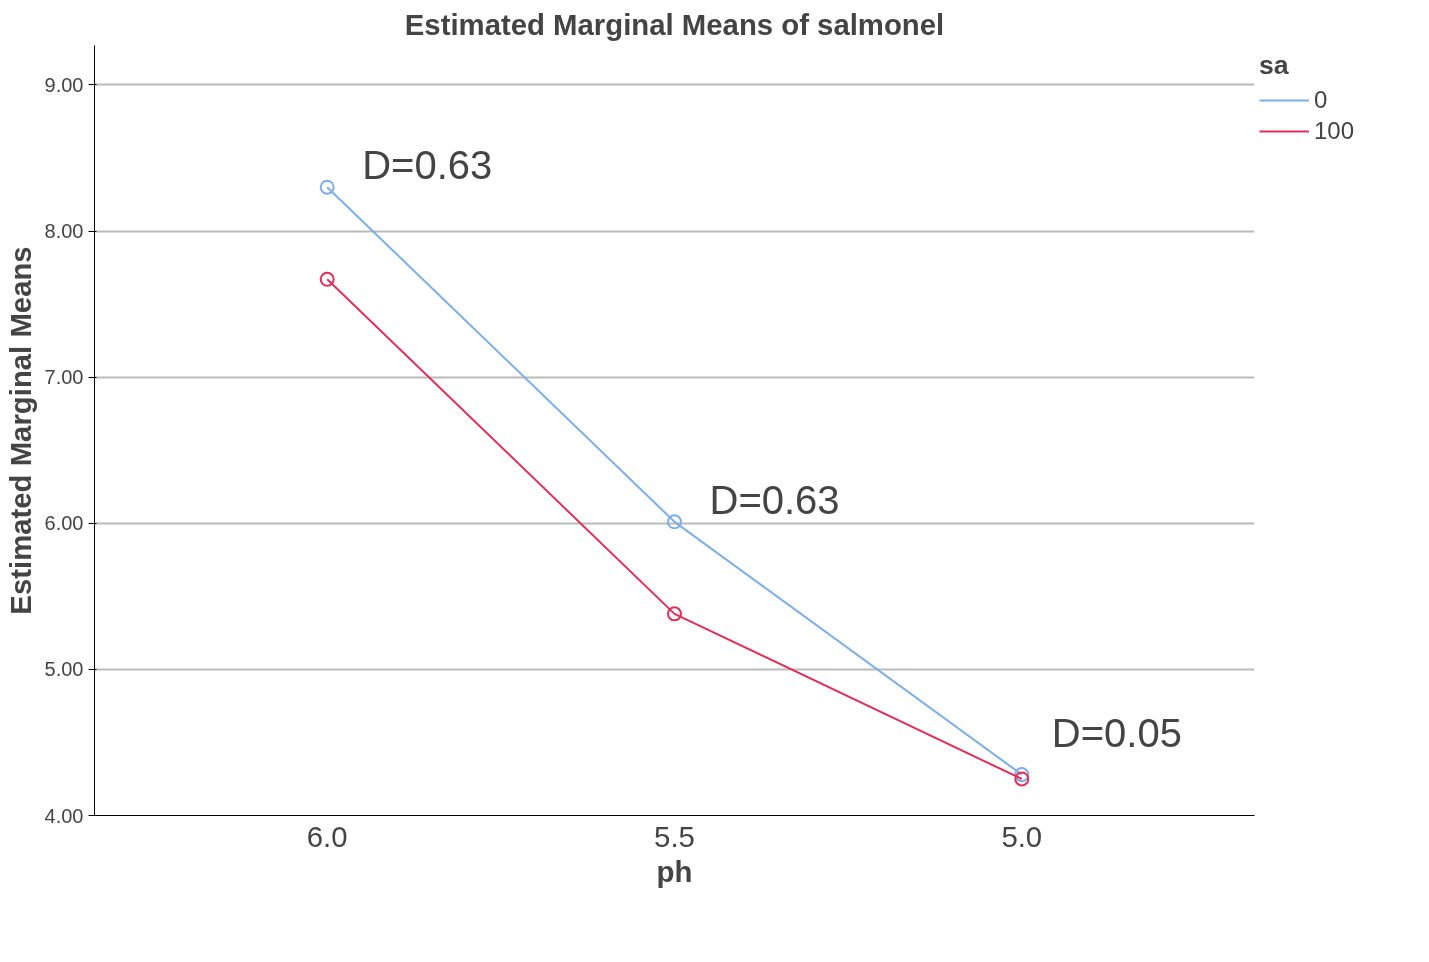  What do you see at coordinates (1116, 732) in the screenshot?
I see `annotation: D=0.05` at bounding box center [1116, 732].